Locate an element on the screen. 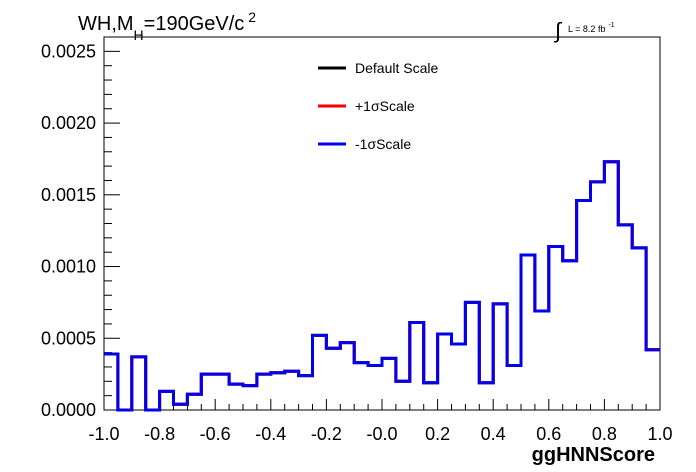 The image size is (696, 472). lumi-text: L = 8.2 fb is located at coordinates (586, 29).